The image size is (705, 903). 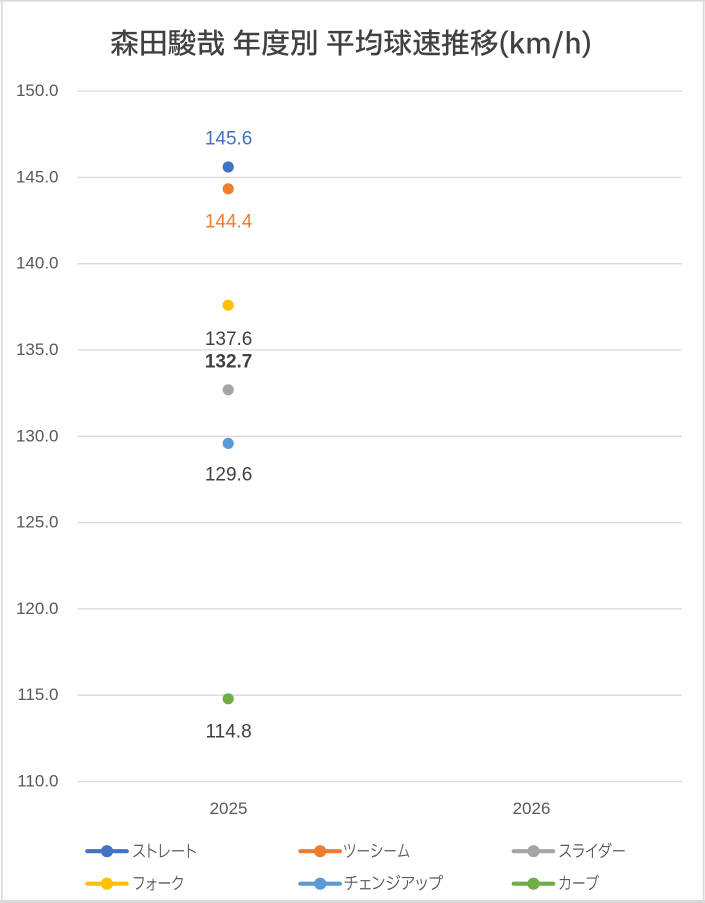 What do you see at coordinates (229, 138) in the screenshot?
I see `svg-text: 145.6` at bounding box center [229, 138].